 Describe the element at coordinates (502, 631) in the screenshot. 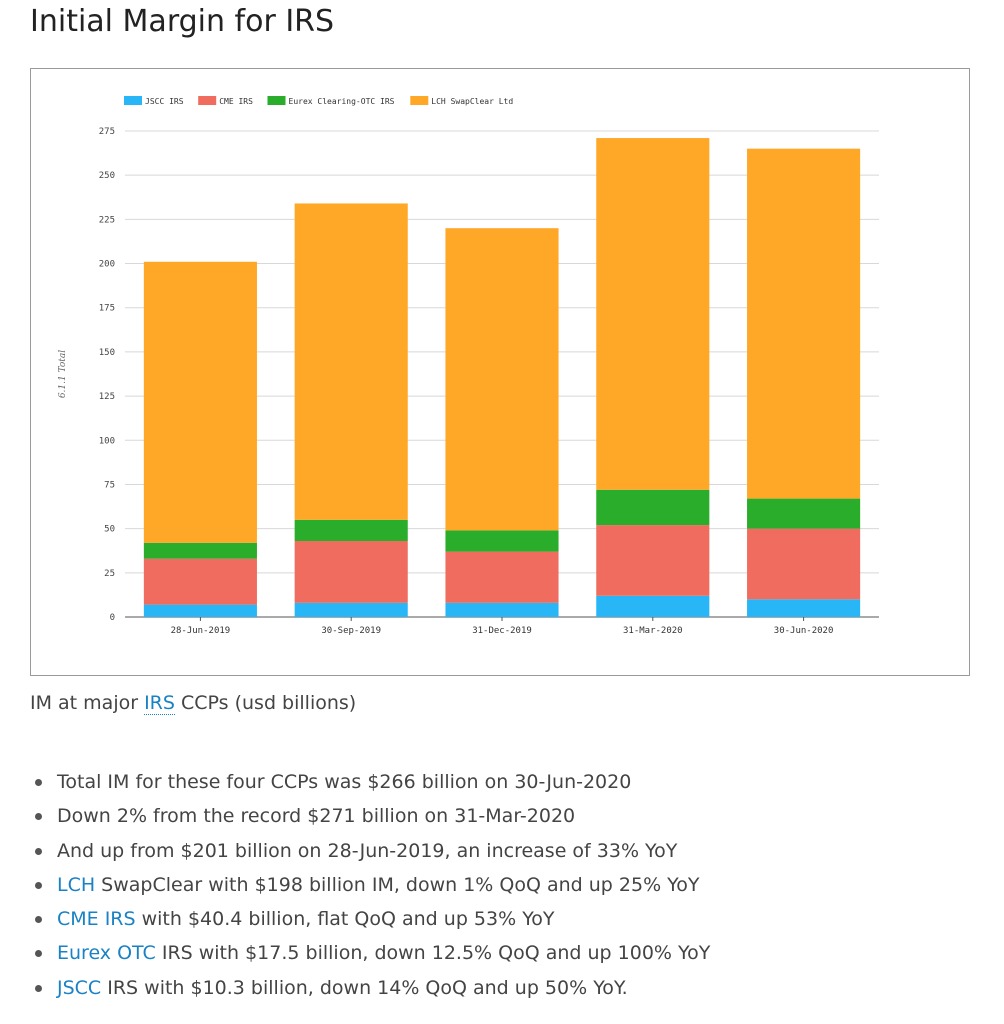

I see `x-tick-label: 31-Dec-2019` at that location.